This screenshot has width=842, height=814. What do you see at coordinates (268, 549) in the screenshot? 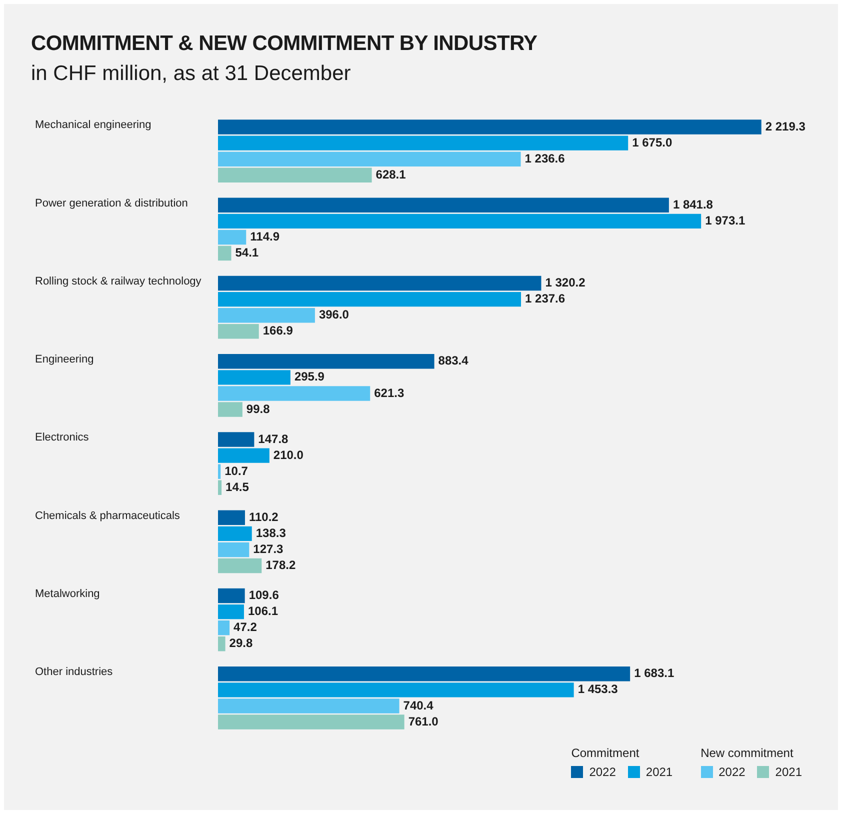
I see `data-label: 127.3` at bounding box center [268, 549].